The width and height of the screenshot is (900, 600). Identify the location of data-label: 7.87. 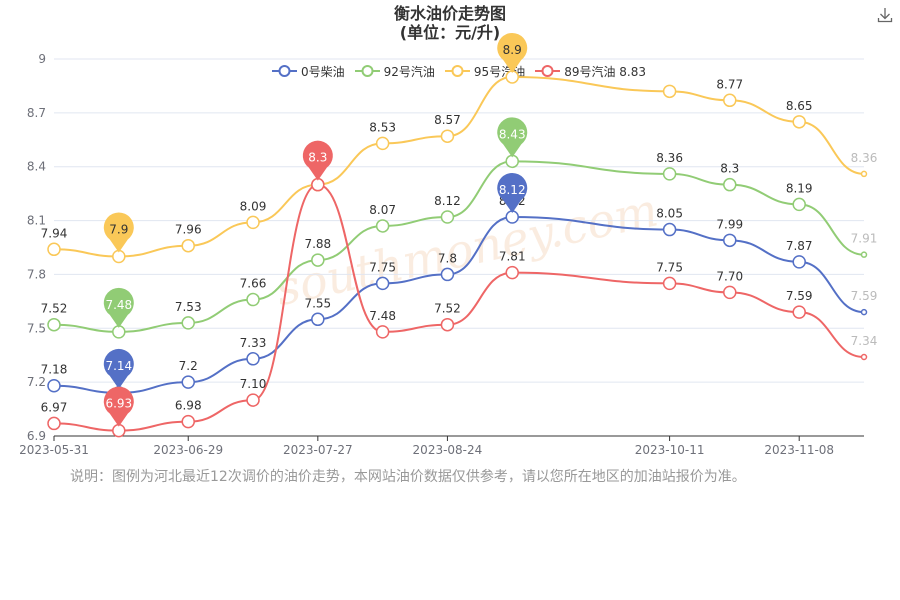
(799, 246).